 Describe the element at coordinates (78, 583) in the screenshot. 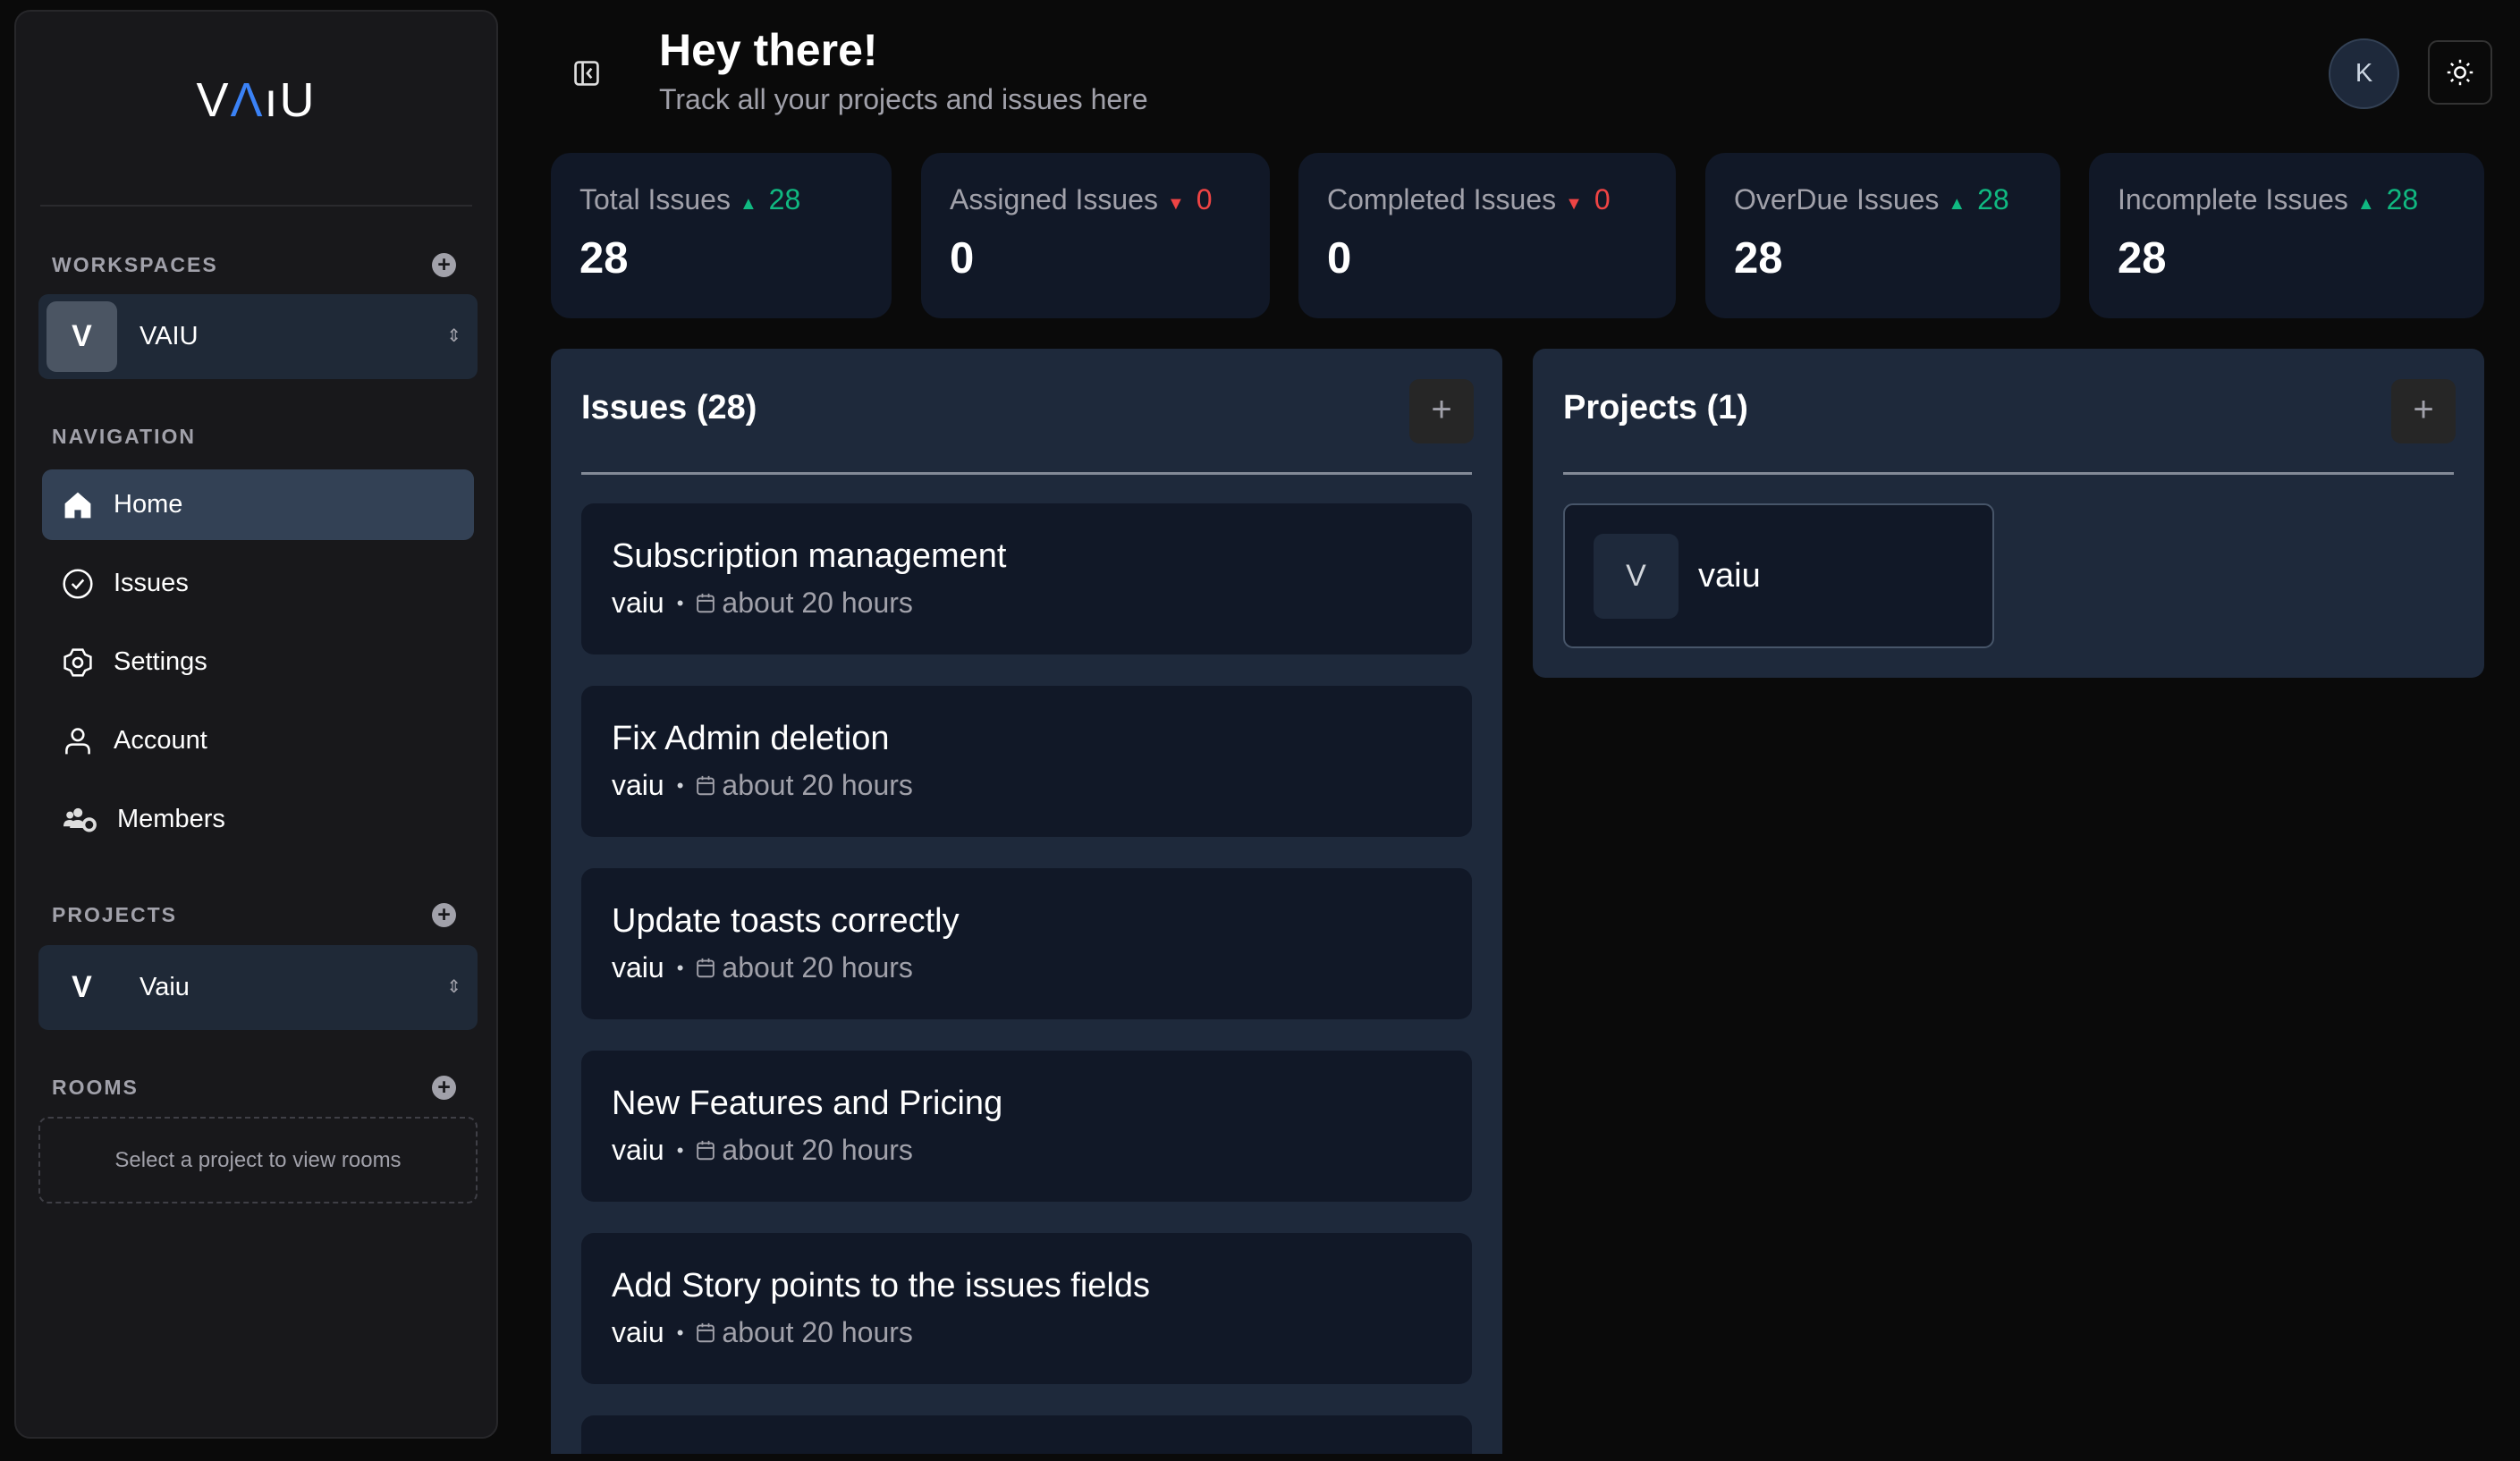

I see `check-circle-icon` at that location.